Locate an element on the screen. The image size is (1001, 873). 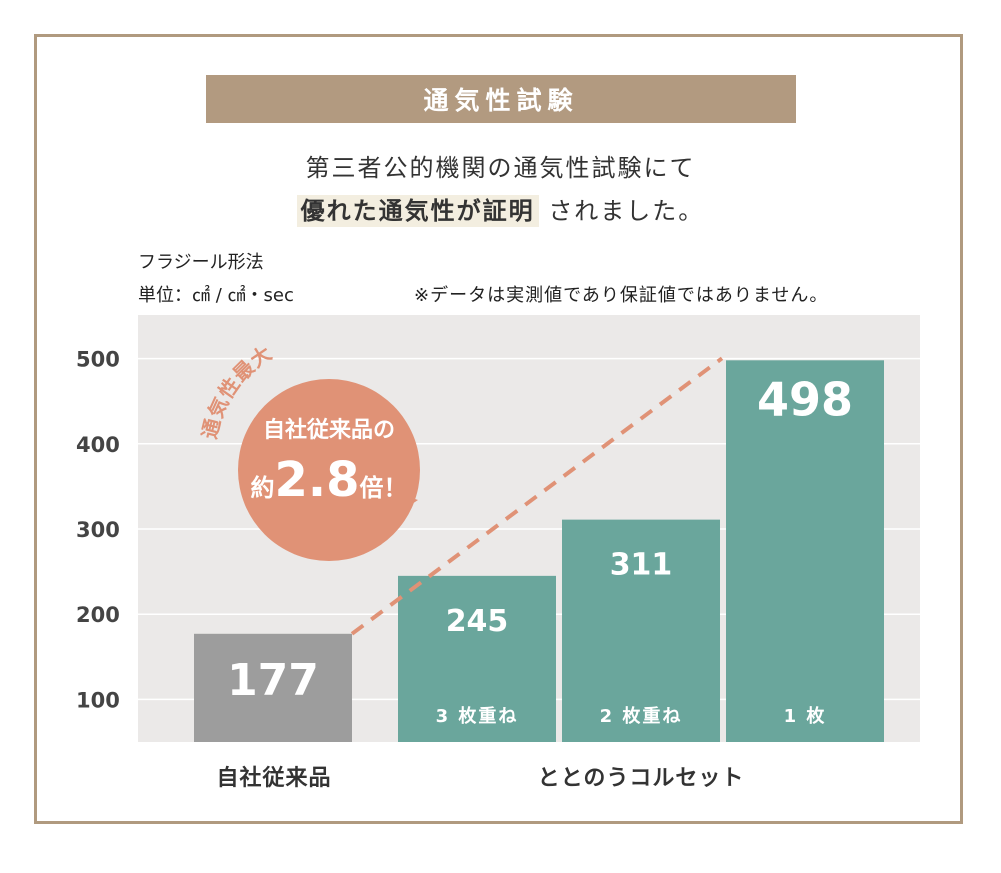
unit-label: 単位：㎠ / ㎠・sec is located at coordinates (216, 295).